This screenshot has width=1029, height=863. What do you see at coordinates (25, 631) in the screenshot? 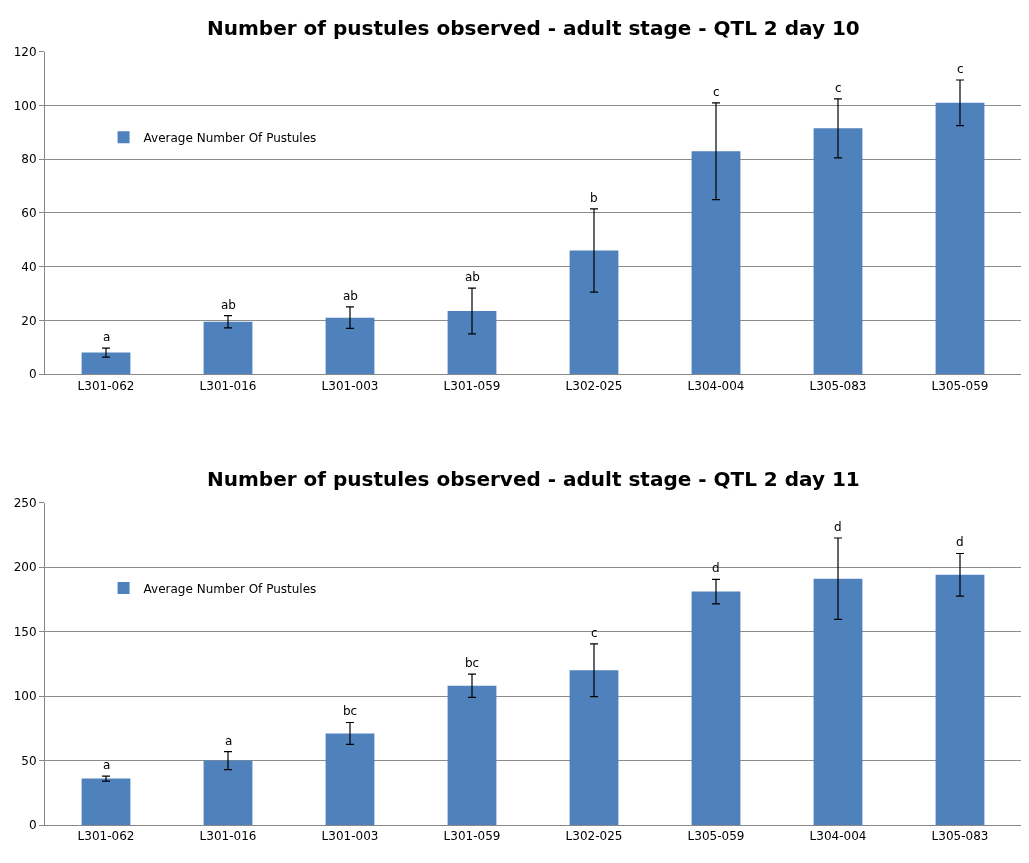
I see `y-tick-label: 150` at bounding box center [25, 631].